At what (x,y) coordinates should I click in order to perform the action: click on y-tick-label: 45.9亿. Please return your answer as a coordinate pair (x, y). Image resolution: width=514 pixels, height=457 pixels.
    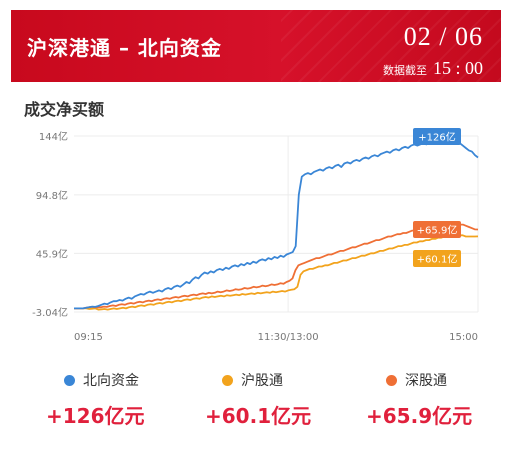
    Looking at the image, I should click on (52, 253).